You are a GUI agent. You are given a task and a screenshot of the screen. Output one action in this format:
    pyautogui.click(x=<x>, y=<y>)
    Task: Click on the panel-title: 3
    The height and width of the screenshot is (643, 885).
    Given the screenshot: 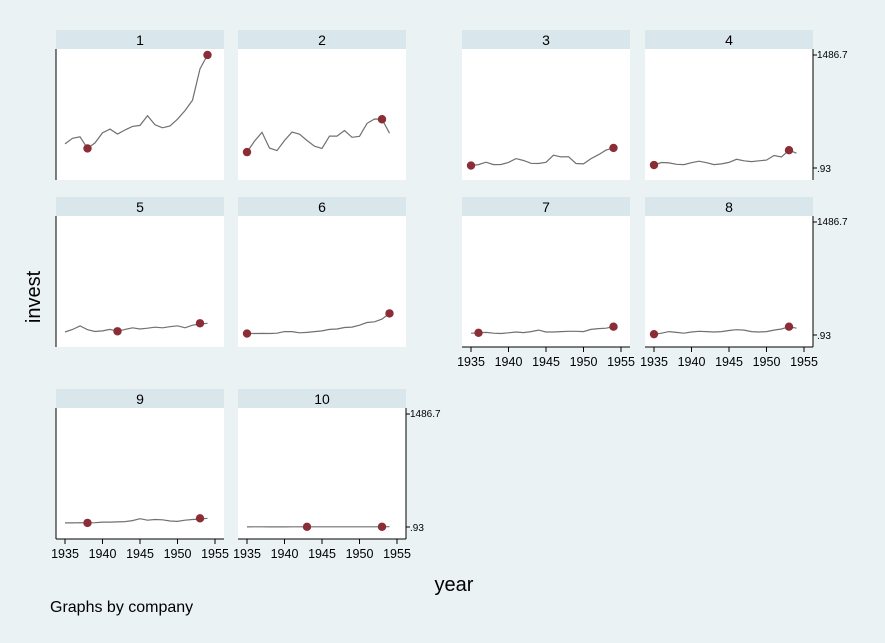 What is the action you would take?
    pyautogui.click(x=546, y=40)
    